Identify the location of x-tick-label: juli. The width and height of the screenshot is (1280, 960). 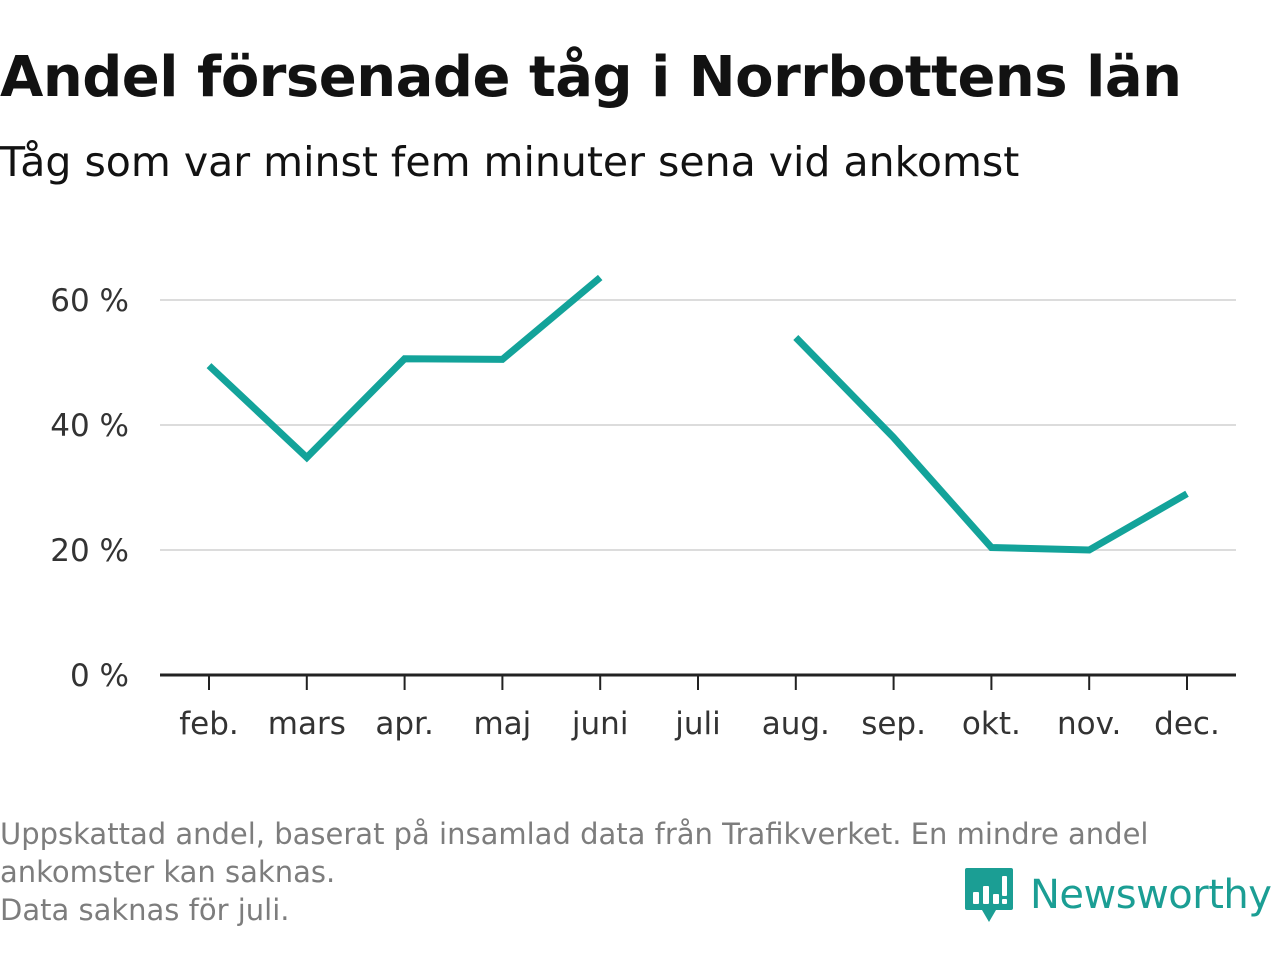
(697, 724).